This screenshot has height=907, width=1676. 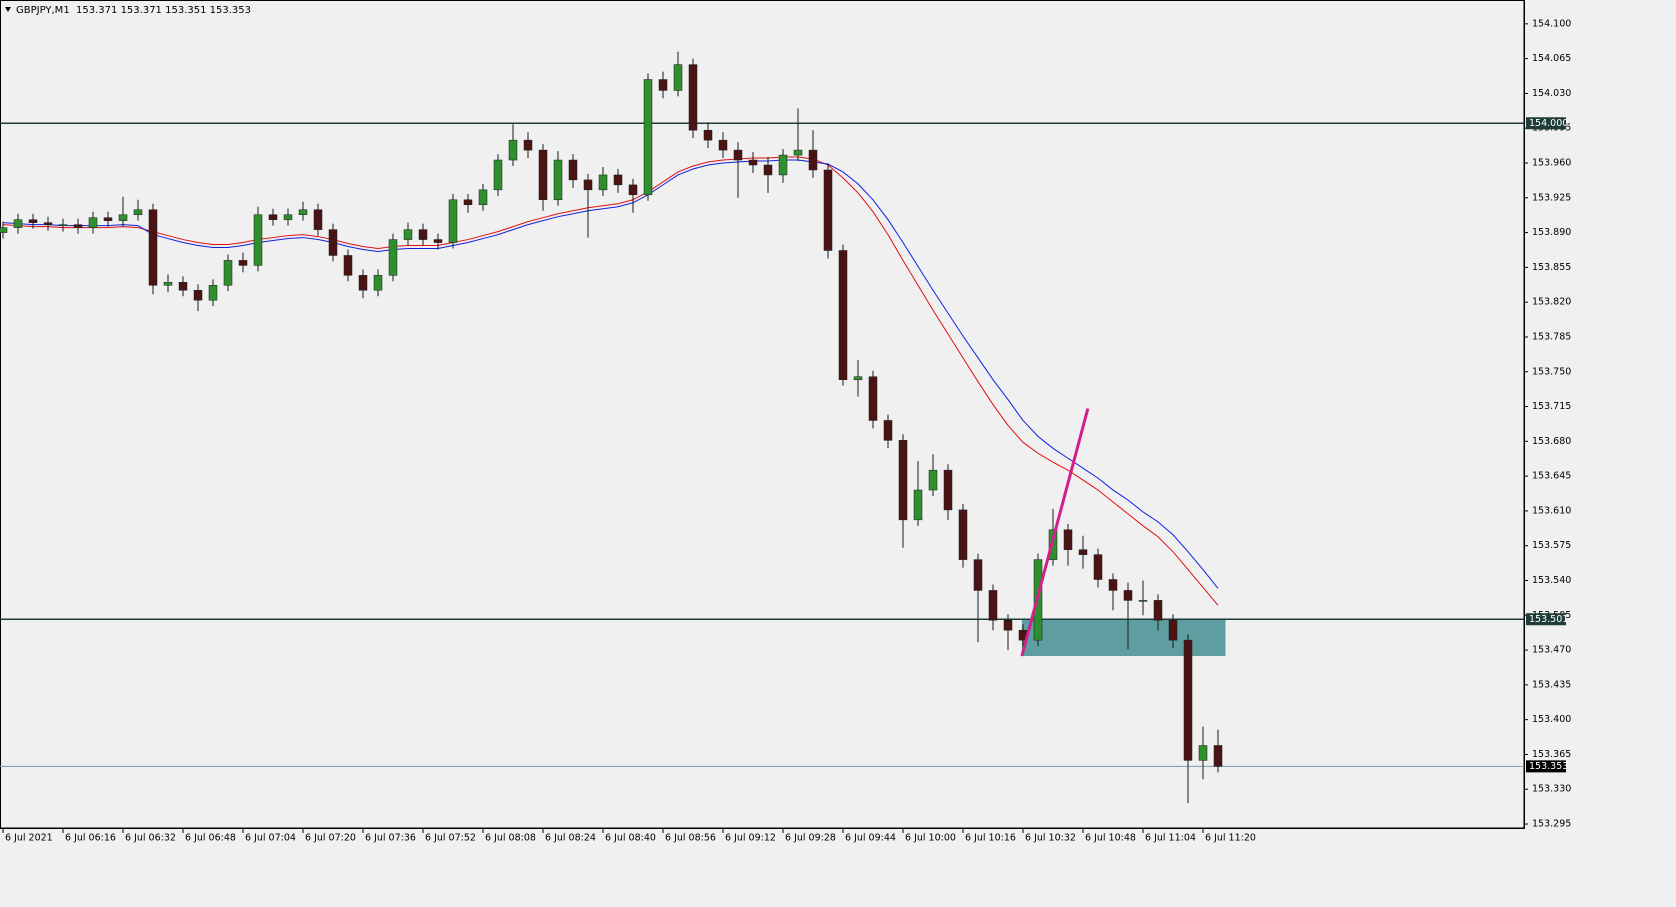 What do you see at coordinates (450, 838) in the screenshot?
I see `x-tick-label: 6 Jul 07:52` at bounding box center [450, 838].